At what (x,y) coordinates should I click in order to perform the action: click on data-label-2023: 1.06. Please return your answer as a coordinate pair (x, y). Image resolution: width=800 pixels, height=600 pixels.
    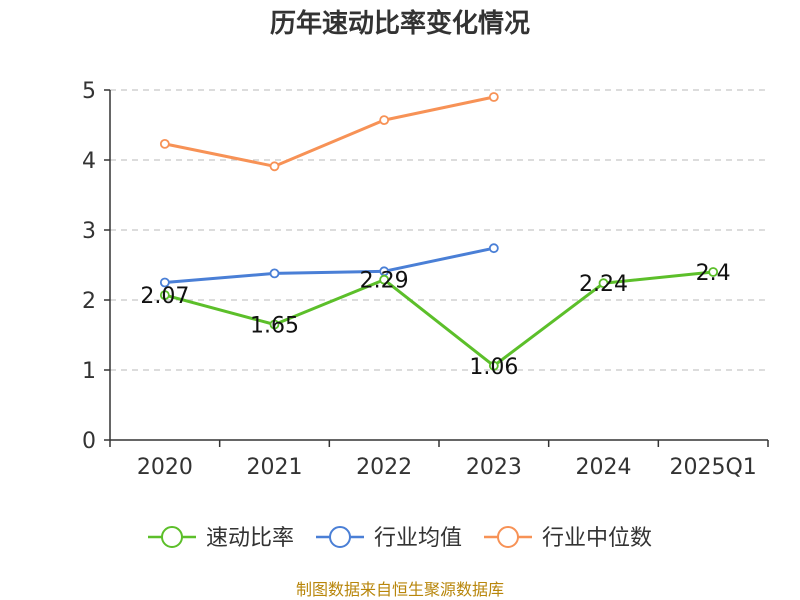
    Looking at the image, I should click on (493, 367).